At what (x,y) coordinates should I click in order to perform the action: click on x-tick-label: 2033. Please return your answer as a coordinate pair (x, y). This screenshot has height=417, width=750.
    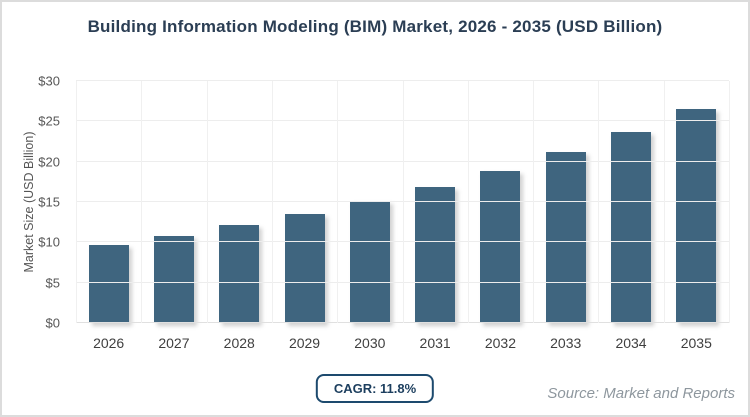
    Looking at the image, I should click on (566, 343).